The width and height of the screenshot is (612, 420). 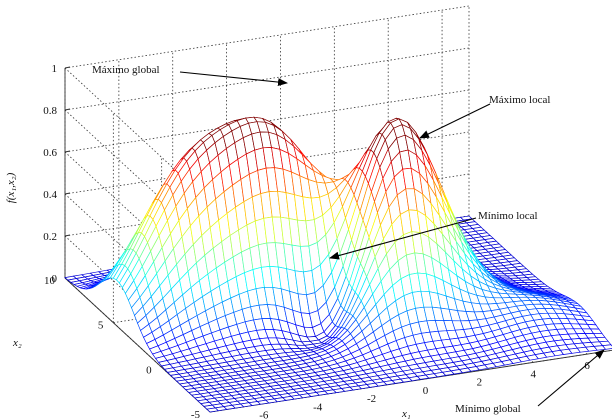 What do you see at coordinates (587, 366) in the screenshot?
I see `x1-tick-label: 6` at bounding box center [587, 366].